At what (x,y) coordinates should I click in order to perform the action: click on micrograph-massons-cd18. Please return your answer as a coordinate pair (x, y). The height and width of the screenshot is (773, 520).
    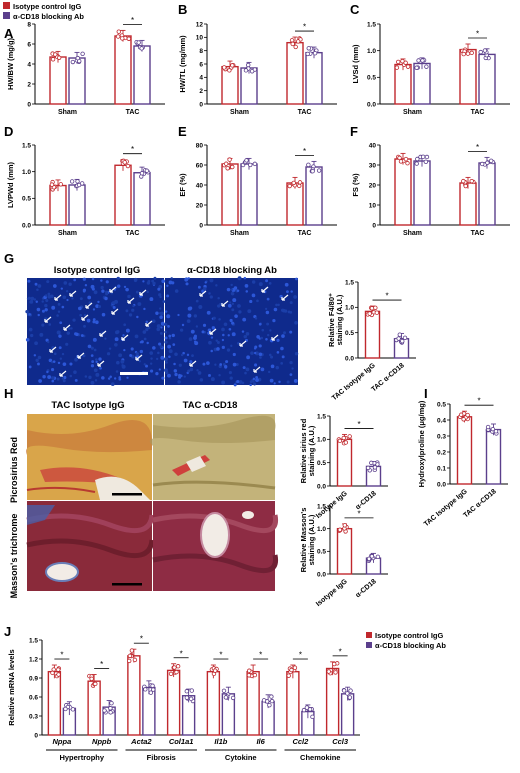
    Looking at the image, I should click on (215, 546).